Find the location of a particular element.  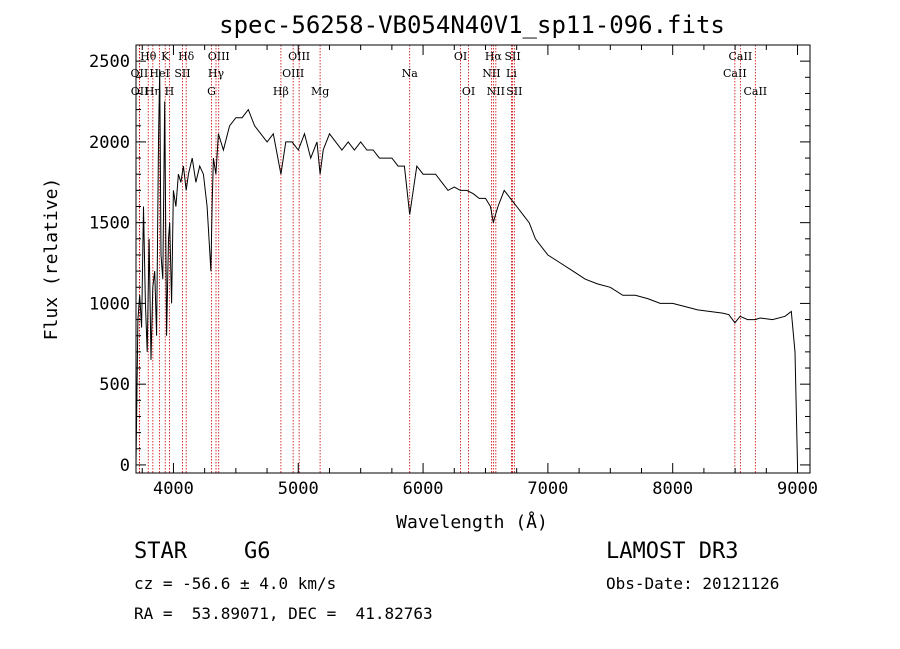

x-tick-label-7000: 7000 is located at coordinates (547, 489).